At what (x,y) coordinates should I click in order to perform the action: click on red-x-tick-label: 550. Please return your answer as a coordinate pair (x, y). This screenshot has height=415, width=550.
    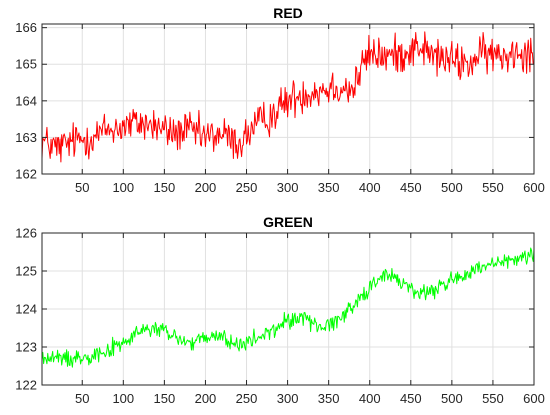
    Looking at the image, I should click on (493, 187).